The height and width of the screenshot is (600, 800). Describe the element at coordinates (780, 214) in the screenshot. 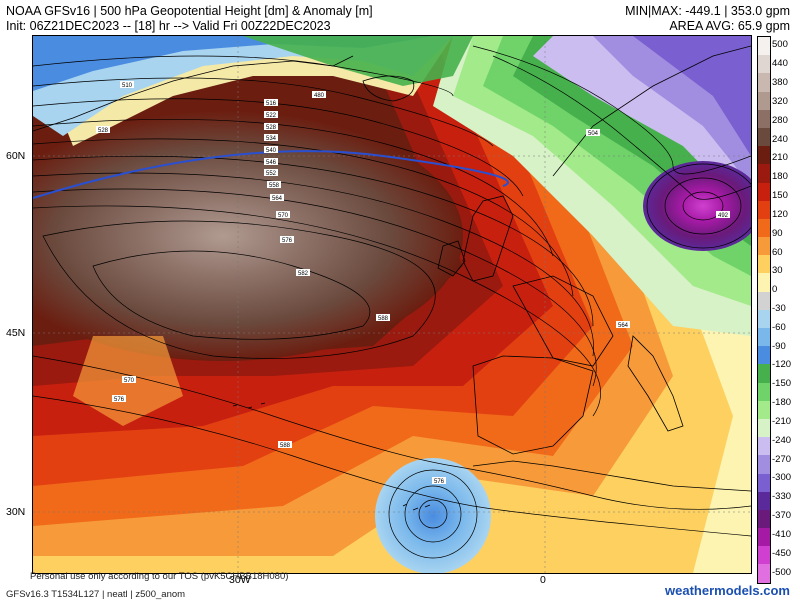

I see `colorbar-label: 120` at that location.